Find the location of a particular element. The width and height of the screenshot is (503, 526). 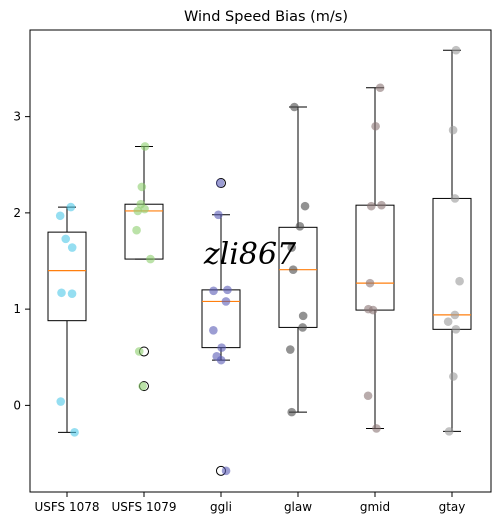

chart-title: Wind Speed Bias (m/s) is located at coordinates (266, 17).